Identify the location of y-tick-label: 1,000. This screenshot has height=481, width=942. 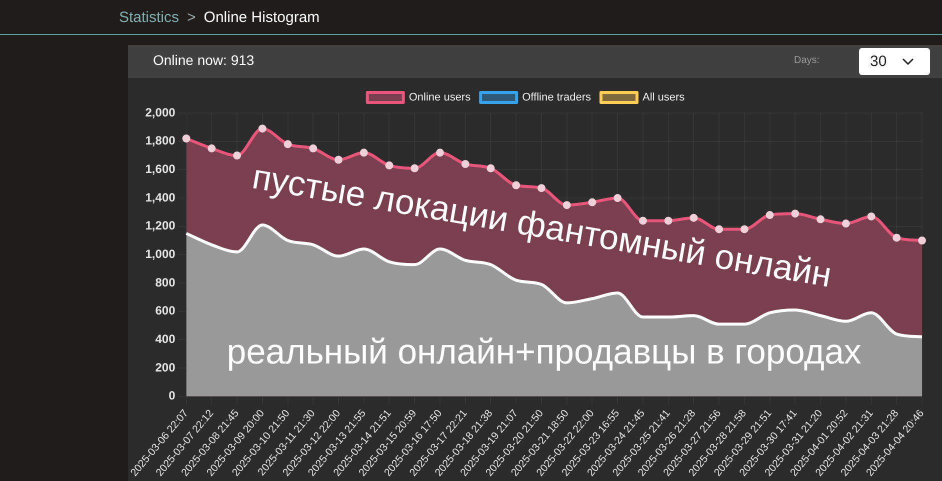
(160, 254).